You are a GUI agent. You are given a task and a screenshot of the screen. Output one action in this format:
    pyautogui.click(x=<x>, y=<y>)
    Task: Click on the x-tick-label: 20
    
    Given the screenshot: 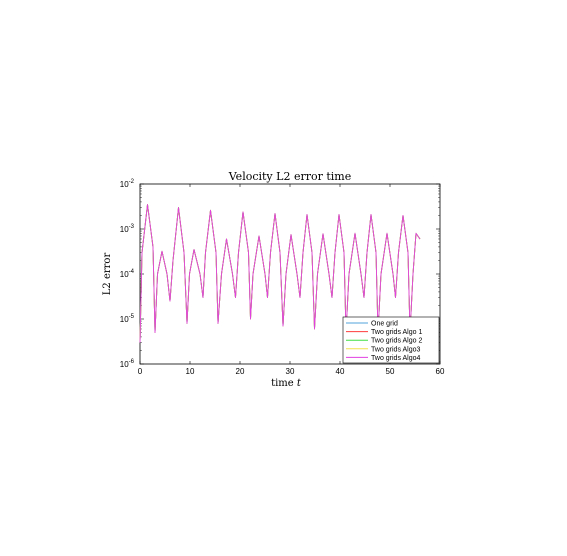 What is the action you would take?
    pyautogui.click(x=240, y=371)
    